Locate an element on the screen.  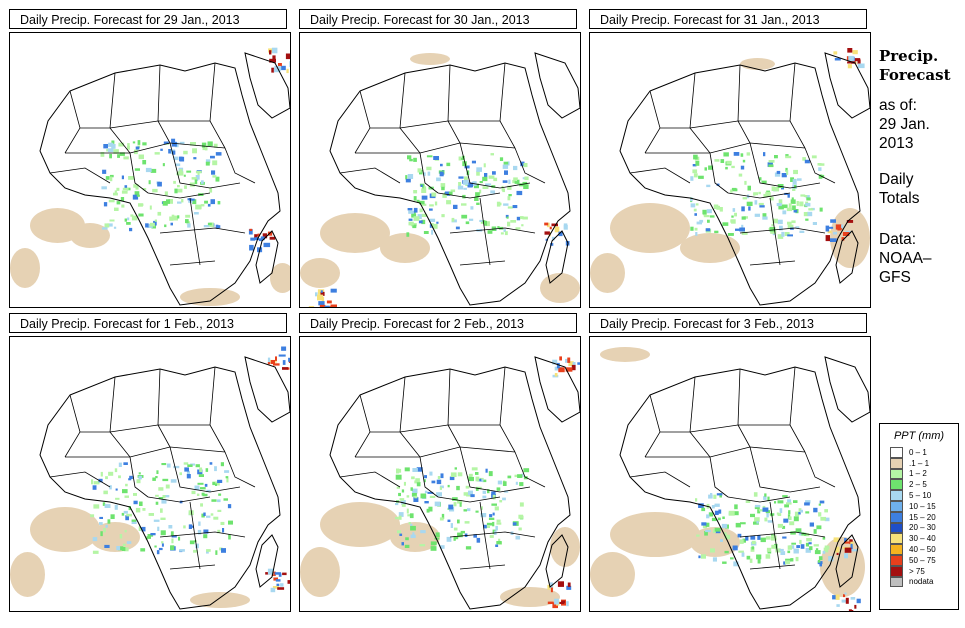
legend-swatch is located at coordinates (896, 474).